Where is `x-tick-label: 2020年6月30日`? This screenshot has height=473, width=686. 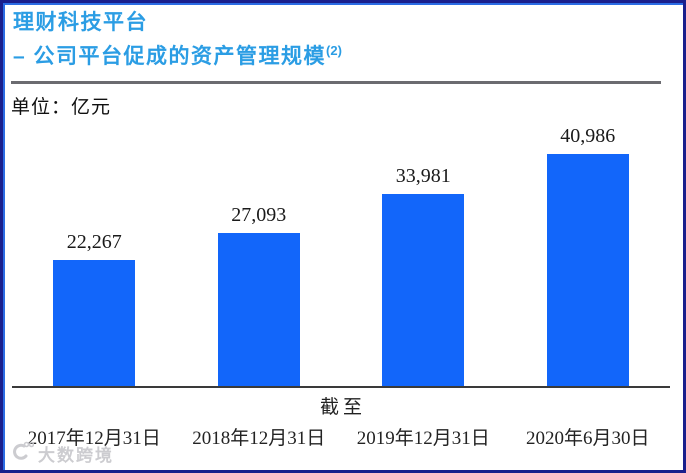 x-tick-label: 2020年6月30日 is located at coordinates (587, 438).